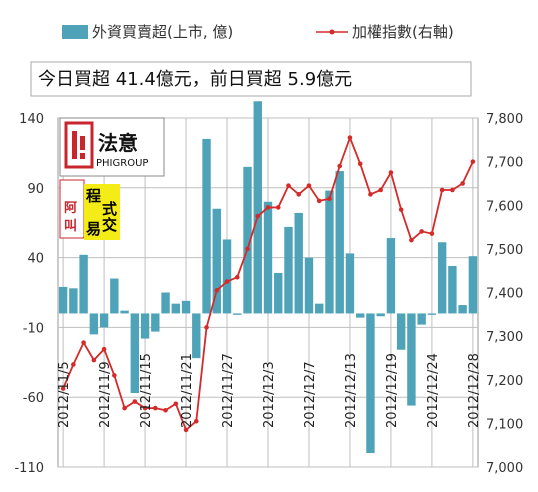 The height and width of the screenshot is (492, 538). What do you see at coordinates (187, 390) in the screenshot?
I see `x-tick-label: 2012/11/21` at bounding box center [187, 390].